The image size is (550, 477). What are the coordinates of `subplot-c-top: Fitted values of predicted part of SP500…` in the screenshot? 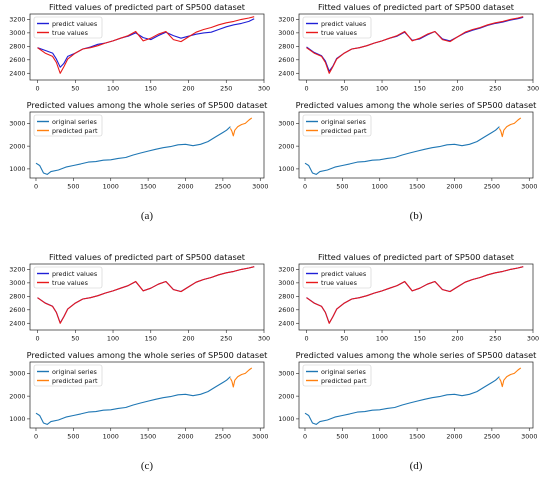 It's located at (139, 297).